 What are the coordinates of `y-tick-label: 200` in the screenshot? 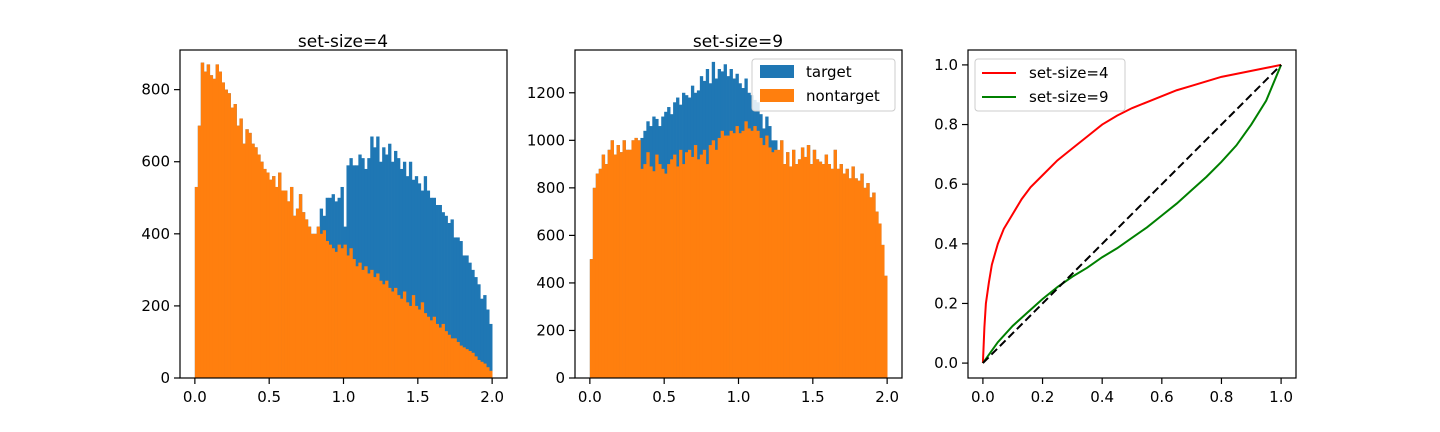 It's located at (155, 306).